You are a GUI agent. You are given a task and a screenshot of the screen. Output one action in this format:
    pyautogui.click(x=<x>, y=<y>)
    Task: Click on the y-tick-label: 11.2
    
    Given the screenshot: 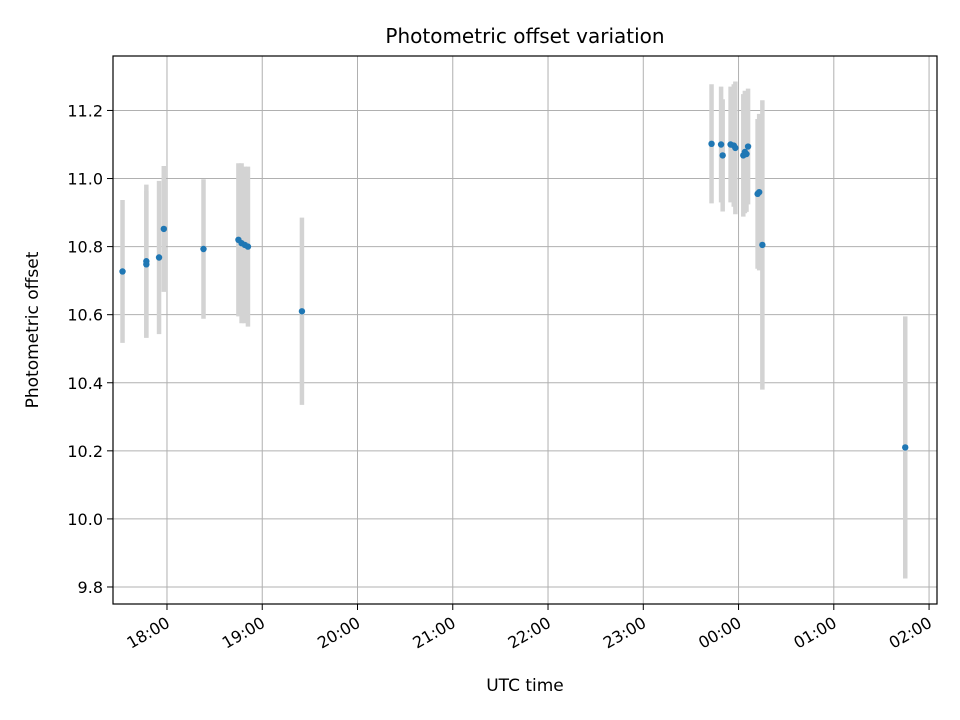 What is the action you would take?
    pyautogui.click(x=85, y=110)
    